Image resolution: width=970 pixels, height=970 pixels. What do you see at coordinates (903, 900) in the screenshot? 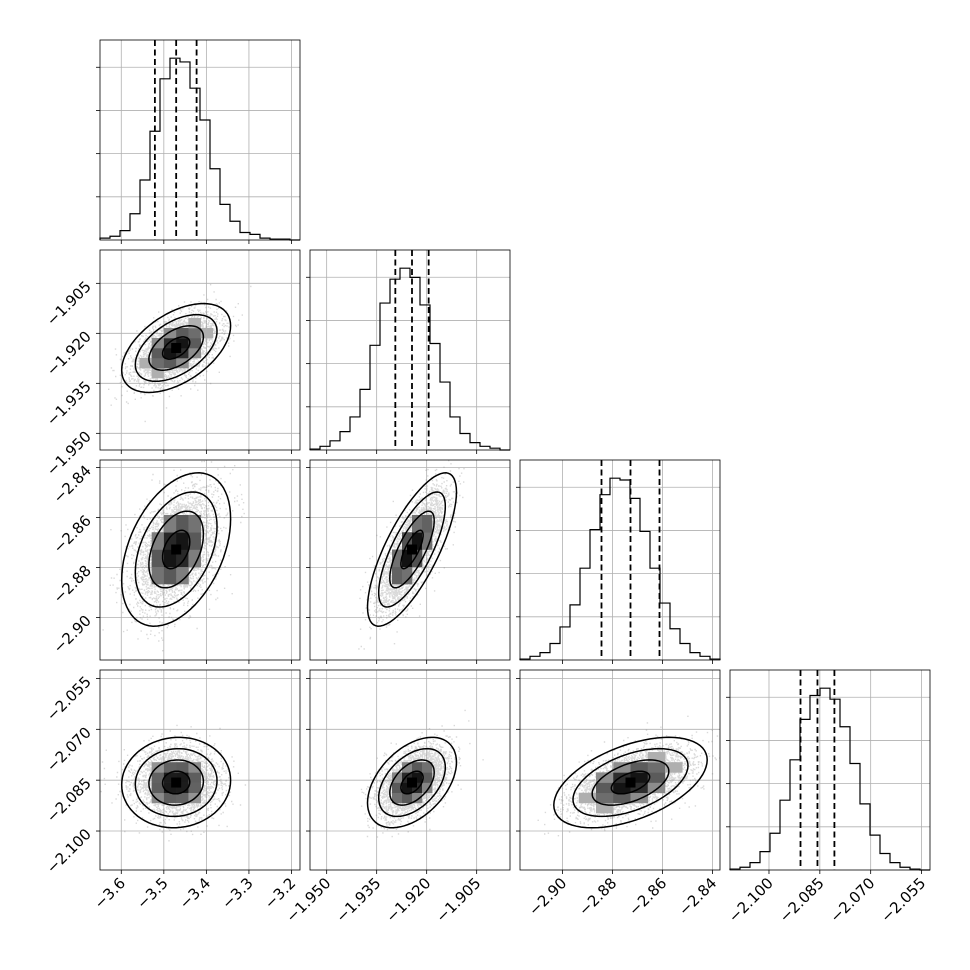
I see `xtick-label-3-3: −2.055` at bounding box center [903, 900].